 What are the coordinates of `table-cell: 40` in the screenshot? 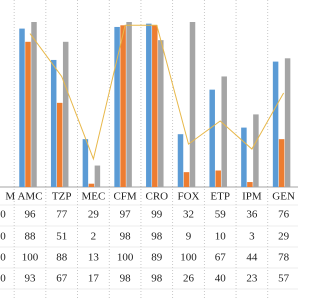 It's located at (221, 279).